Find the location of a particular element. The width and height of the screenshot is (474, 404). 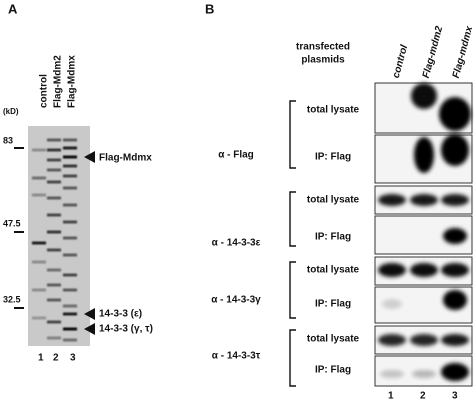

panel-label: A is located at coordinates (13, 8).